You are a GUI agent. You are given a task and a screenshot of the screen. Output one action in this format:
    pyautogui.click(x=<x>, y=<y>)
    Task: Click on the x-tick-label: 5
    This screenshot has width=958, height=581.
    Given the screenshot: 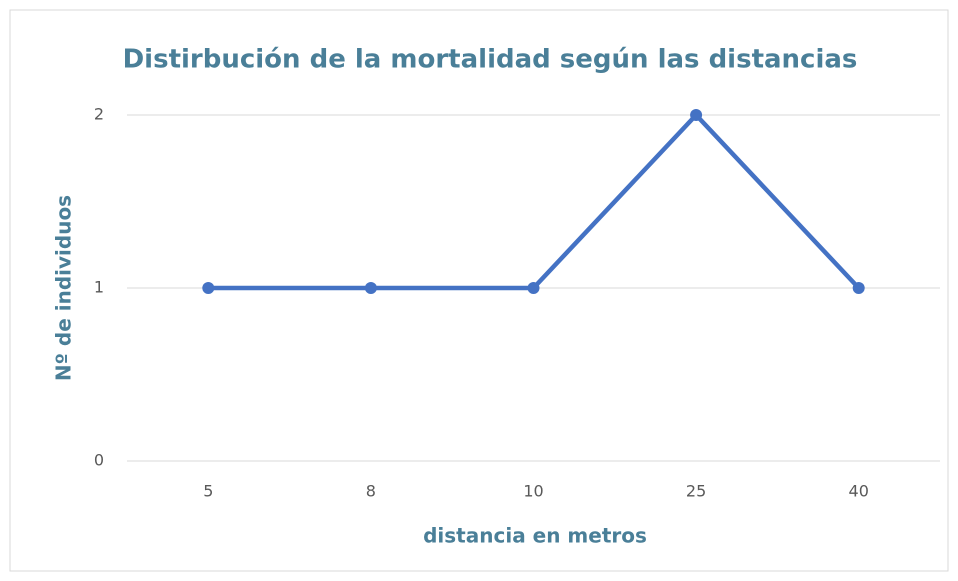 What is the action you would take?
    pyautogui.click(x=208, y=491)
    